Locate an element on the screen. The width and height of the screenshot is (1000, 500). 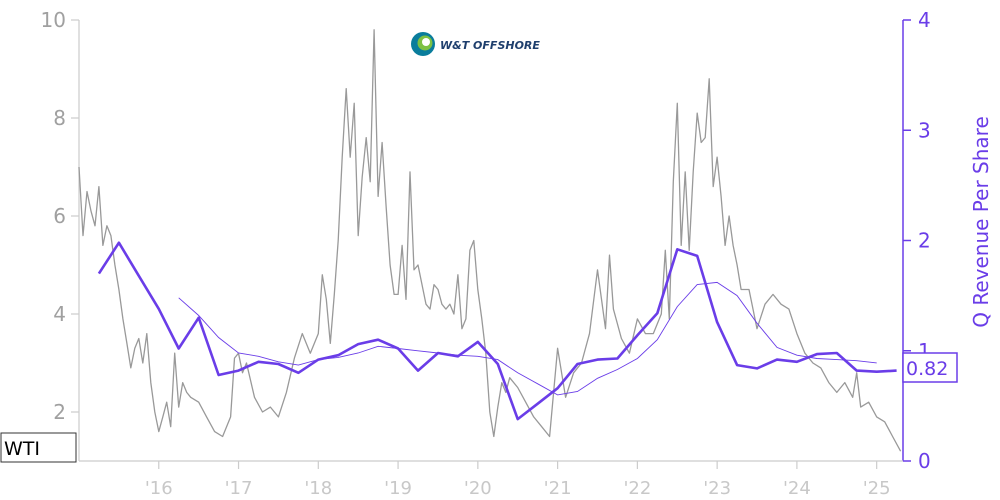
left-tick-label: 8 is located at coordinates (59, 118).